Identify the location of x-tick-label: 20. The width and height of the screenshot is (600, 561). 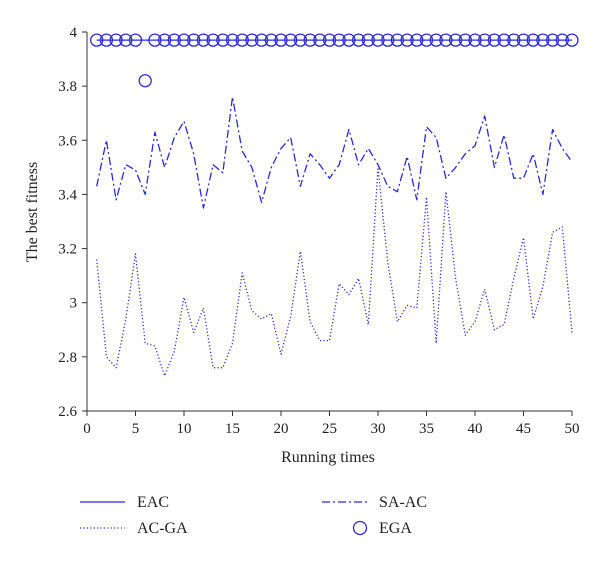
(281, 429).